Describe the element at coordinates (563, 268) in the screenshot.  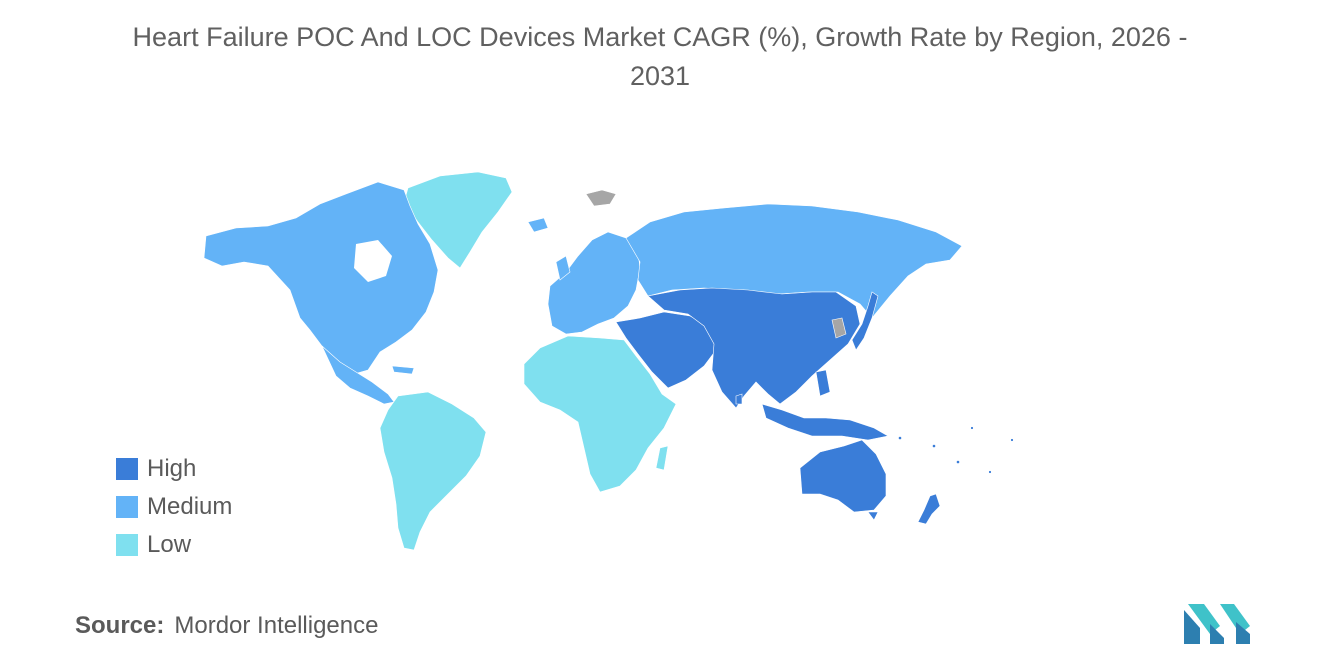
I see `region-uk` at that location.